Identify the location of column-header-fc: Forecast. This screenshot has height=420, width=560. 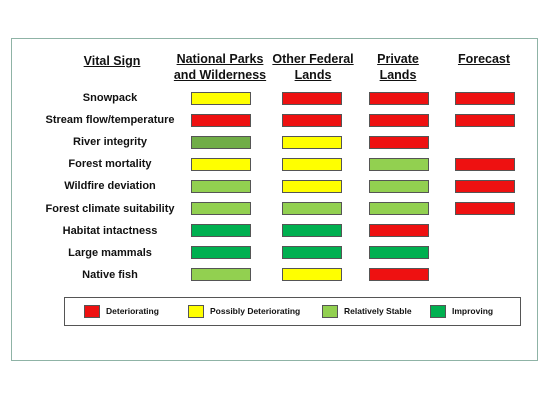
(484, 59).